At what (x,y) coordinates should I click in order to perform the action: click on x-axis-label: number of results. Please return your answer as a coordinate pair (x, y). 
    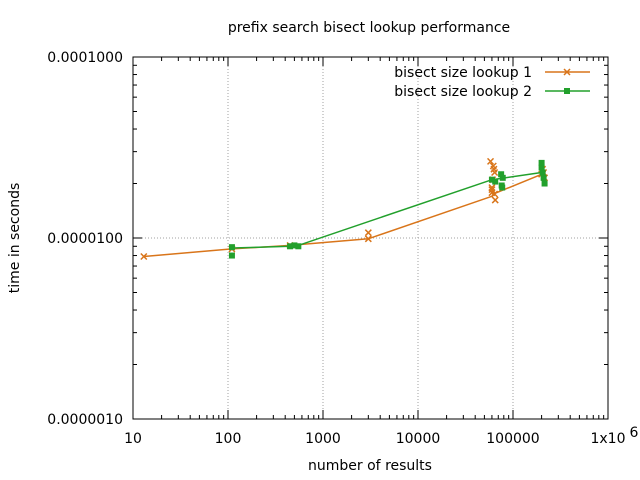
    Looking at the image, I should click on (370, 466).